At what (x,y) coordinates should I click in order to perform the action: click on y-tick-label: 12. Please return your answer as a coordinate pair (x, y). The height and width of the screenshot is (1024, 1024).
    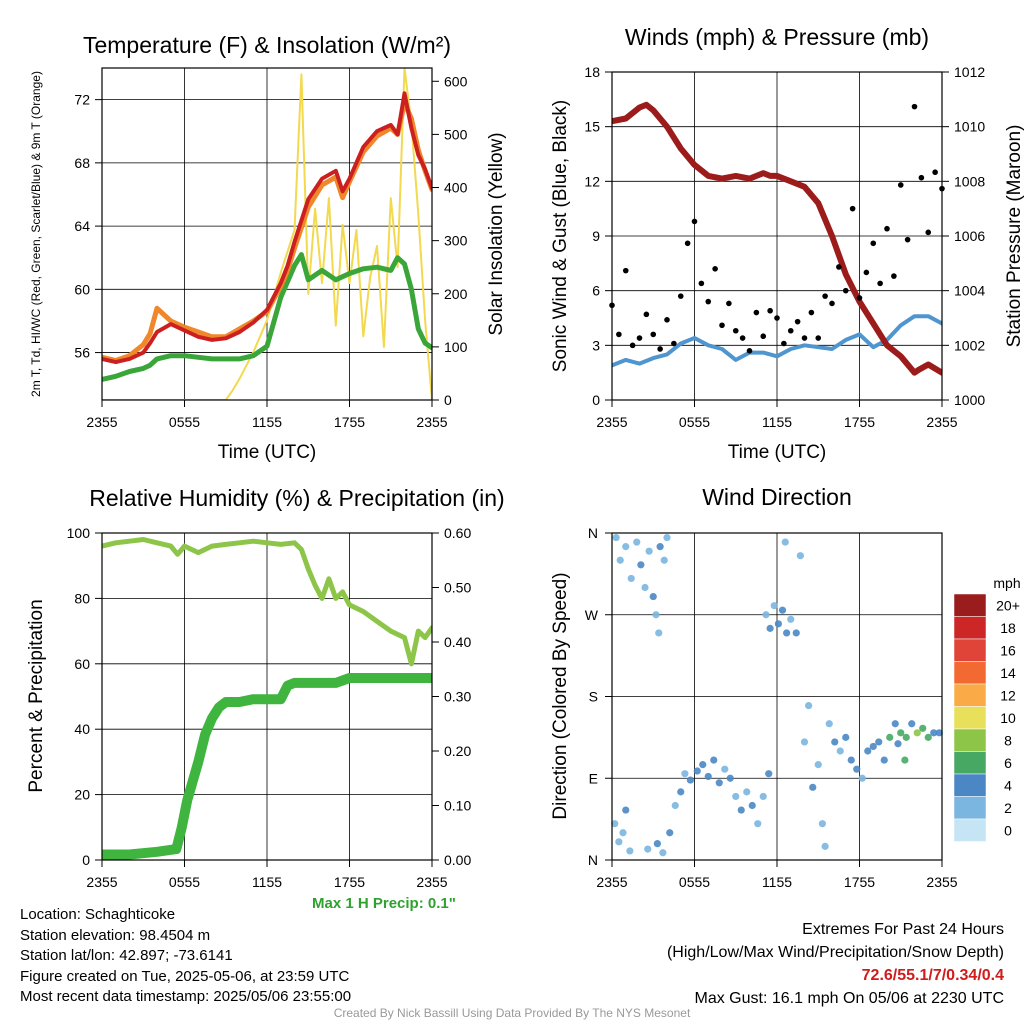
    Looking at the image, I should click on (592, 181).